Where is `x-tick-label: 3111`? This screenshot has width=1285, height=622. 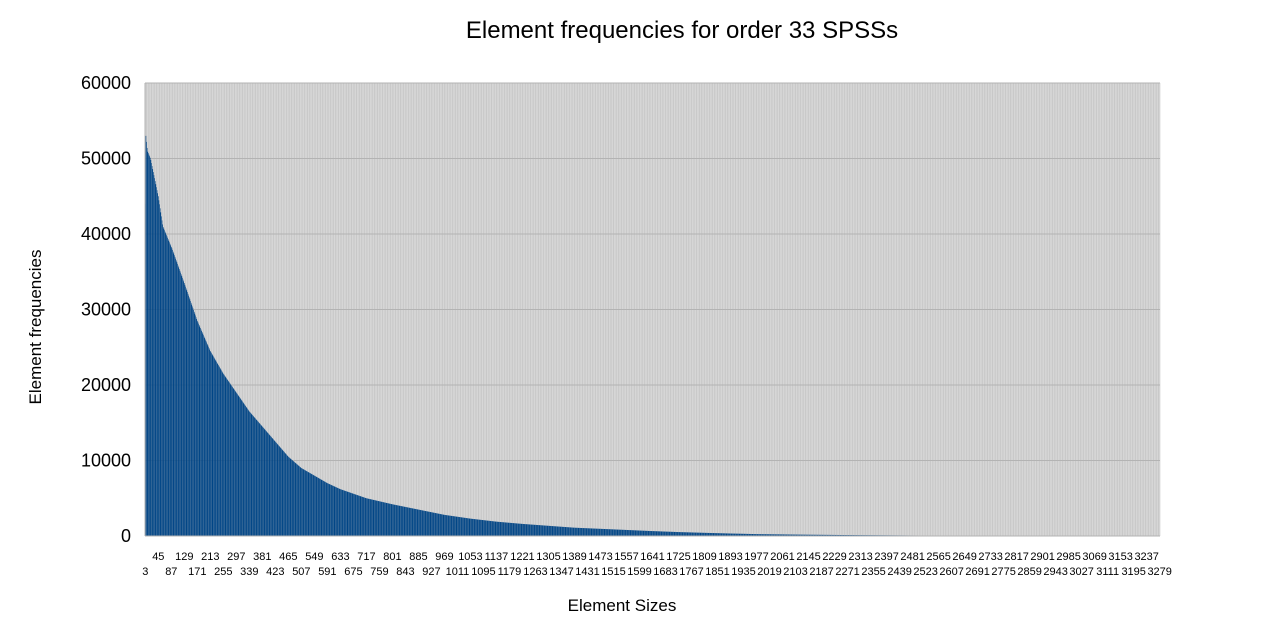 x-tick-label: 3111 is located at coordinates (1107, 572).